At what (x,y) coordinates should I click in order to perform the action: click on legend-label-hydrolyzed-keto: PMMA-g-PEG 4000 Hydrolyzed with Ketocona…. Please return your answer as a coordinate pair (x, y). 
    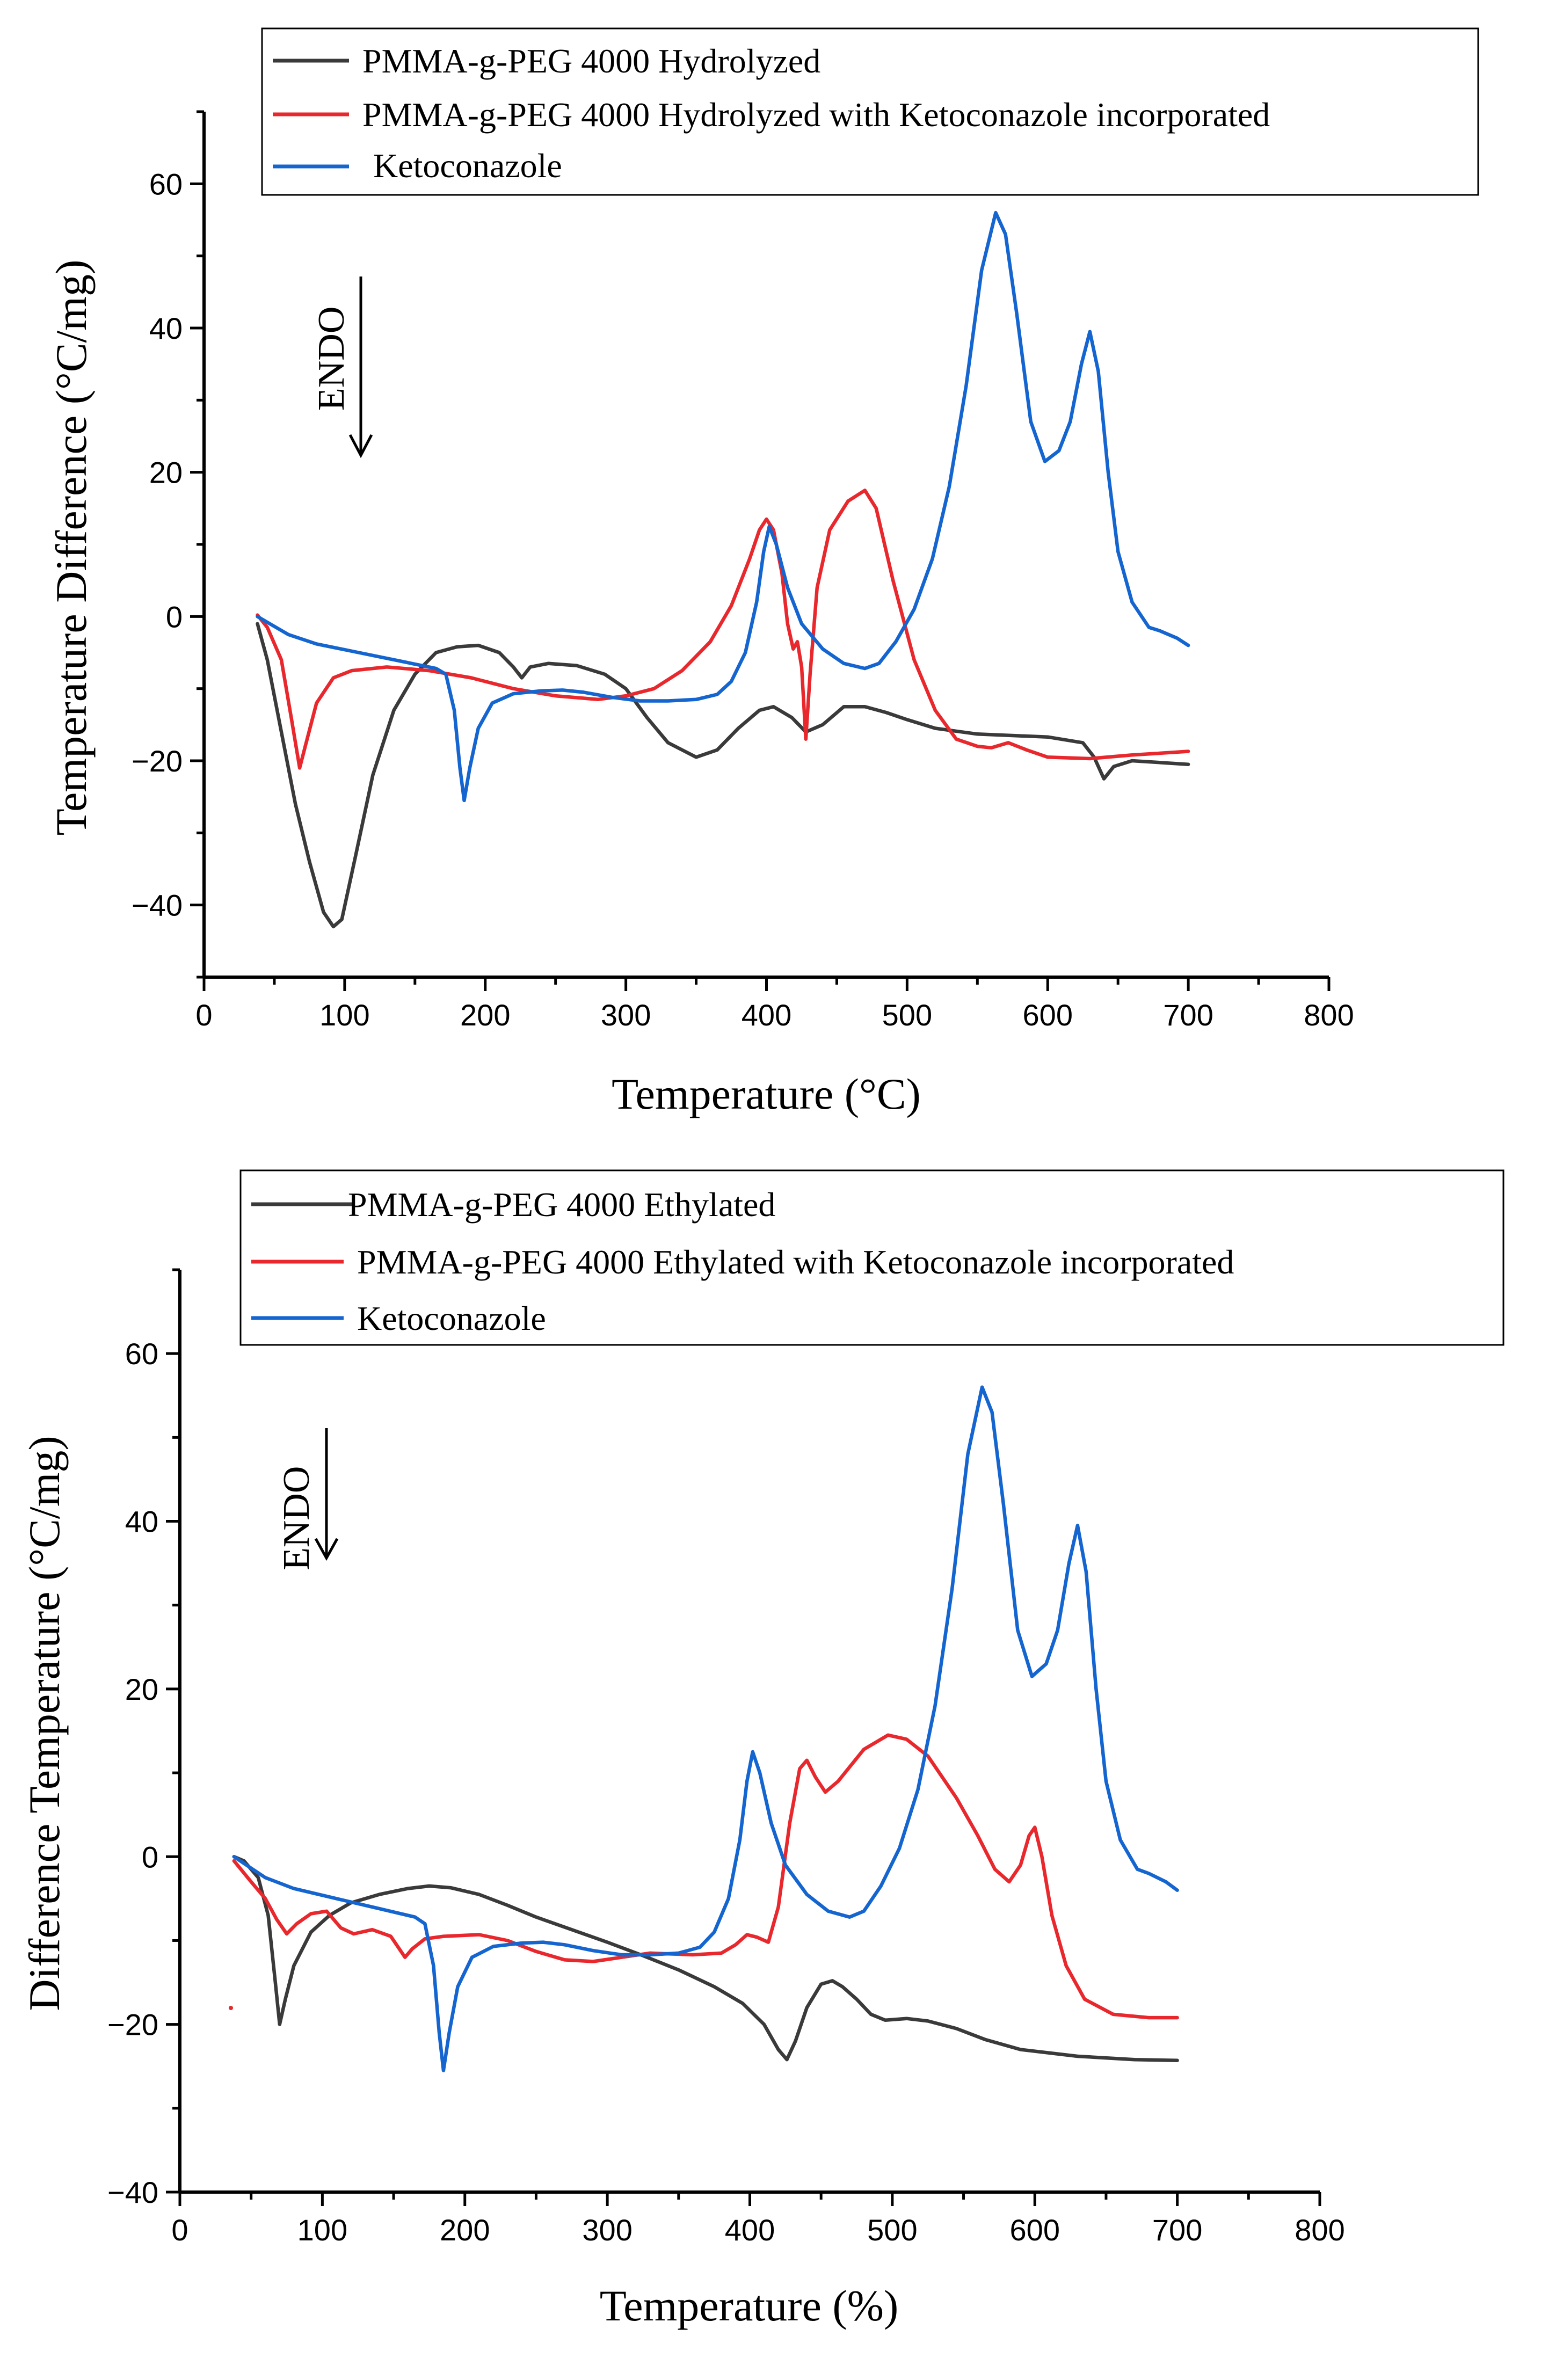
    Looking at the image, I should click on (816, 115).